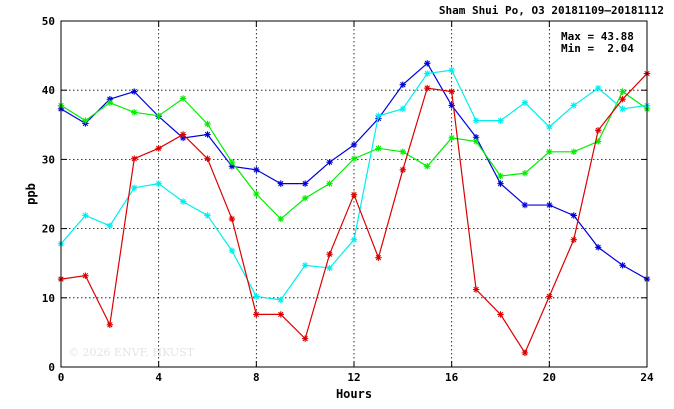 This screenshot has width=674, height=409. I want to click on x-axis-label: Hours, so click(354, 394).